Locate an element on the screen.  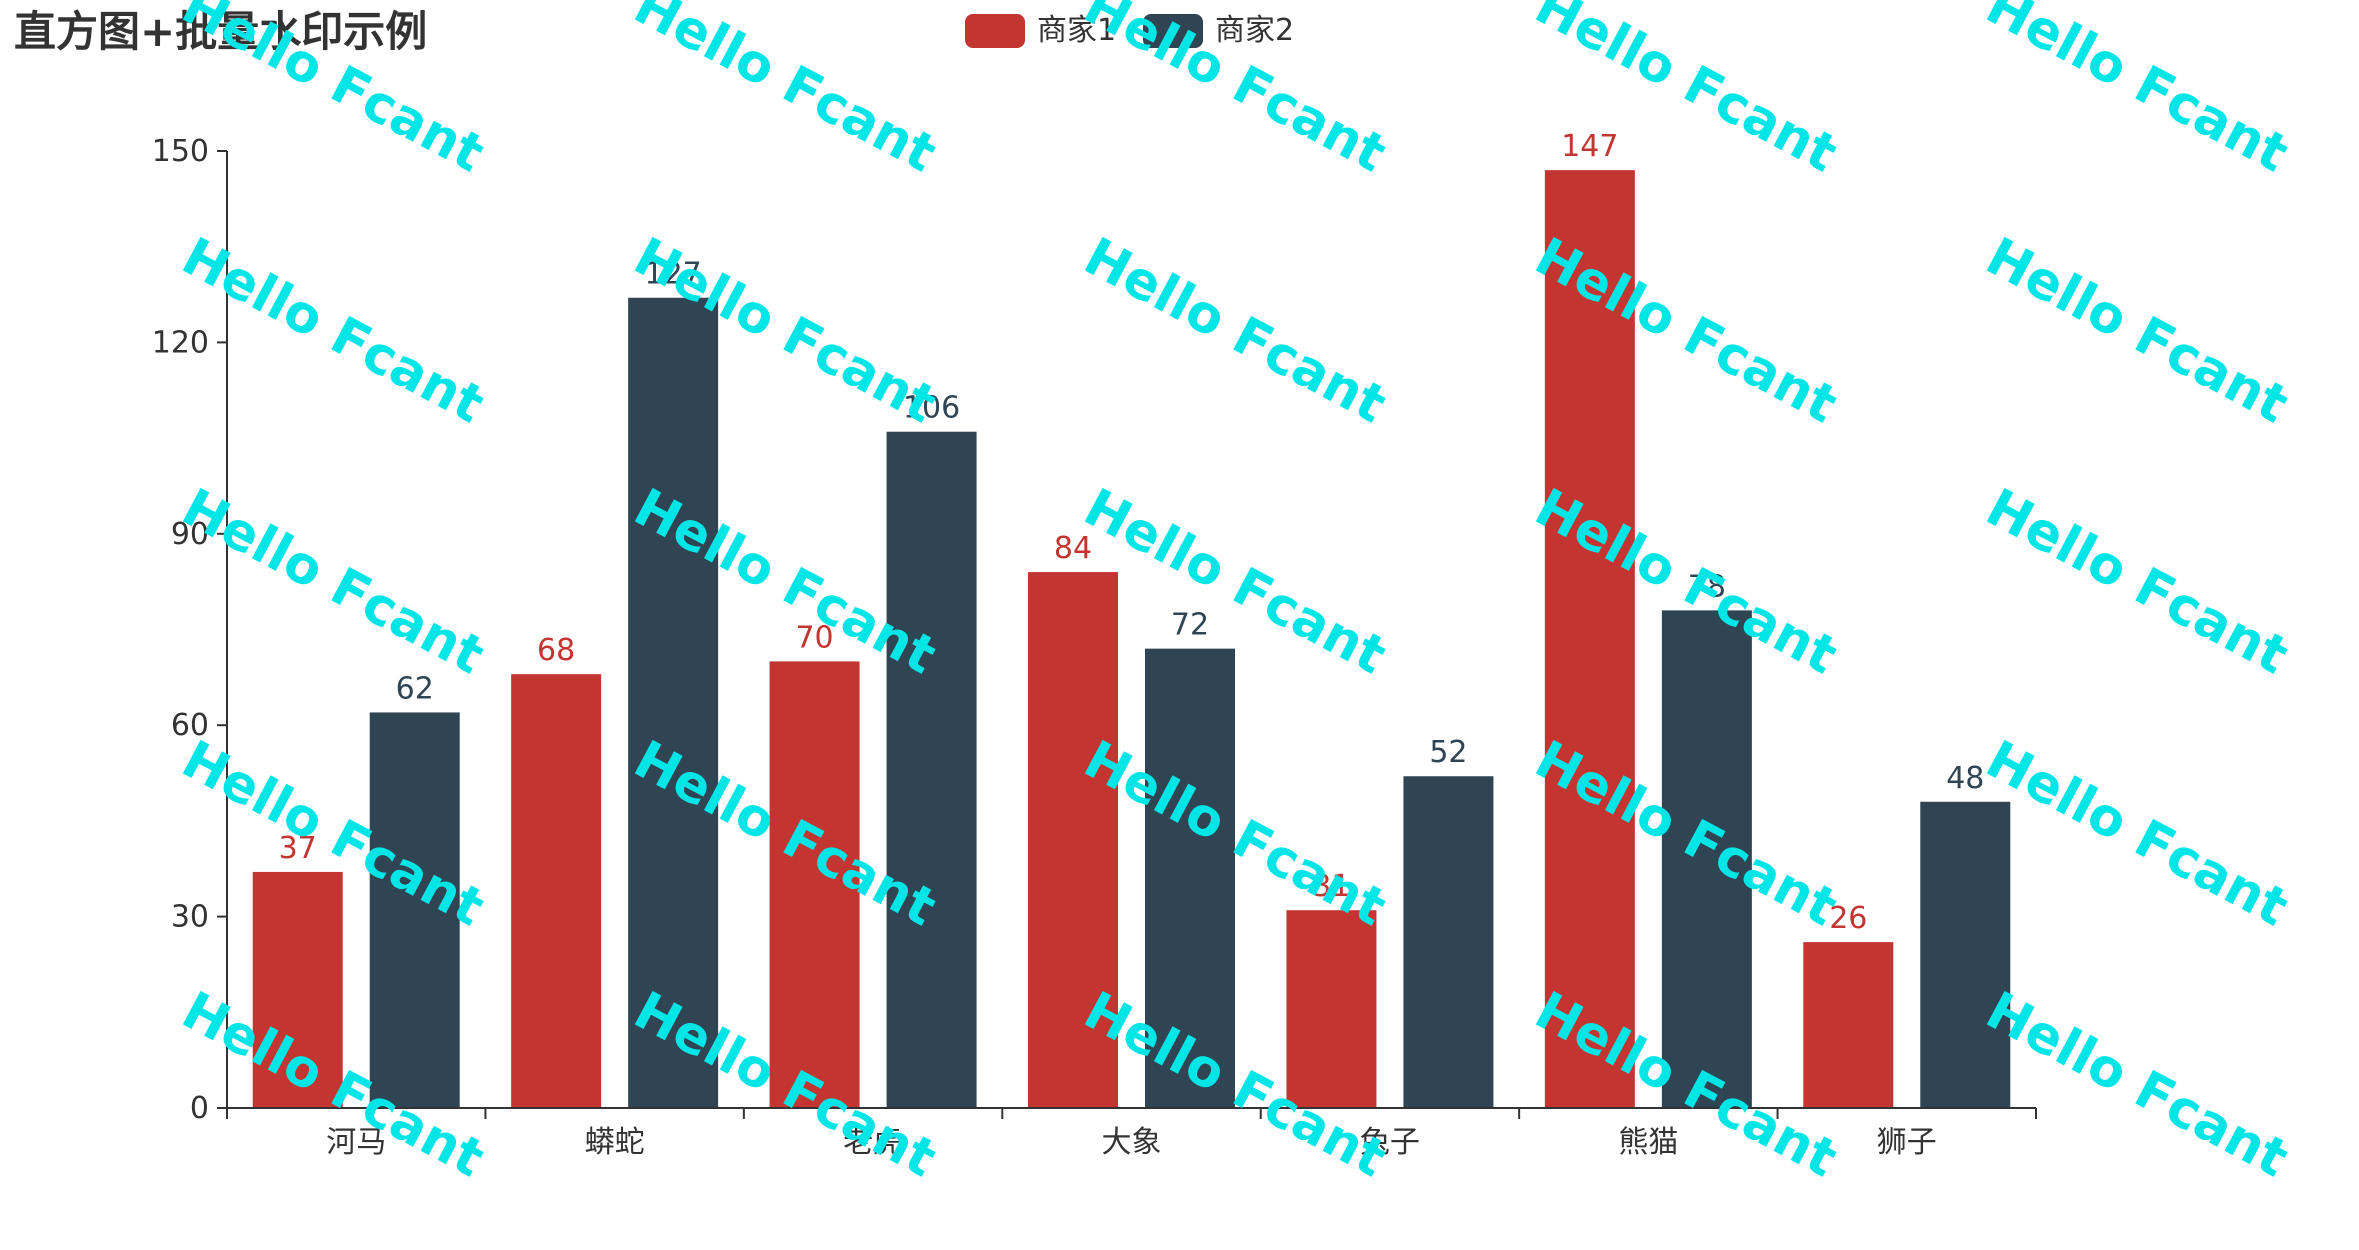
chart-legend: 商家1 商家2 is located at coordinates (1129, 30).